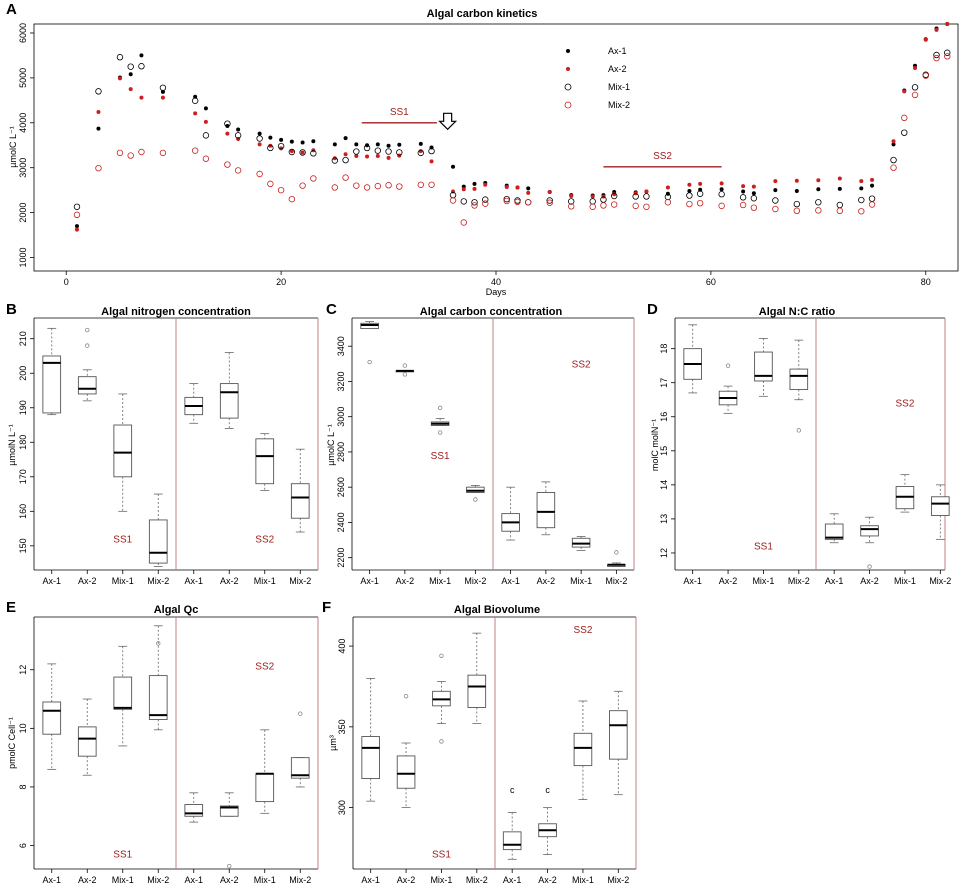 This screenshot has width=964, height=892. I want to click on panel-a-ss1-label: SS1, so click(399, 112).